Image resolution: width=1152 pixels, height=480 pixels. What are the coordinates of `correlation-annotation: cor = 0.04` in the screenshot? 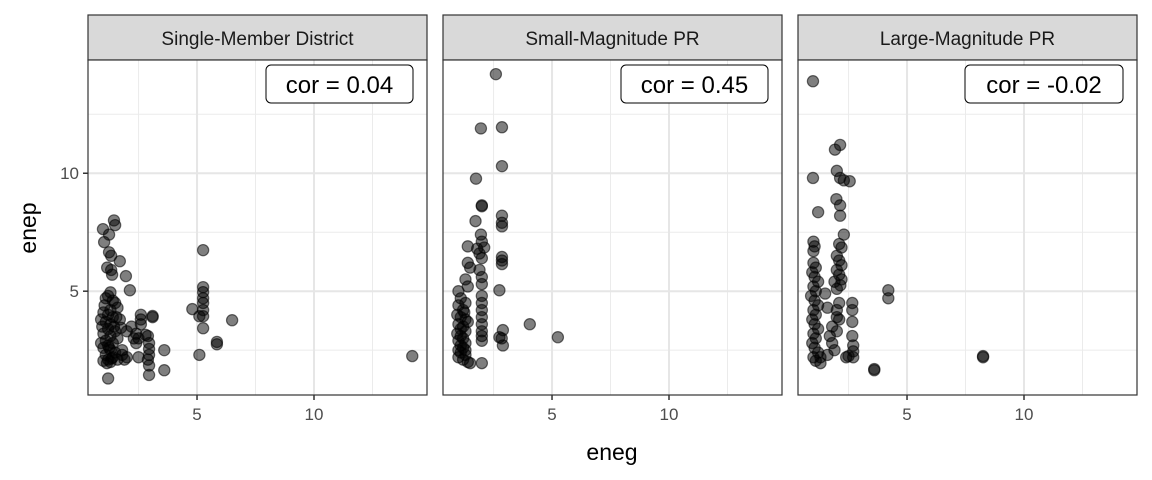 It's located at (339, 84).